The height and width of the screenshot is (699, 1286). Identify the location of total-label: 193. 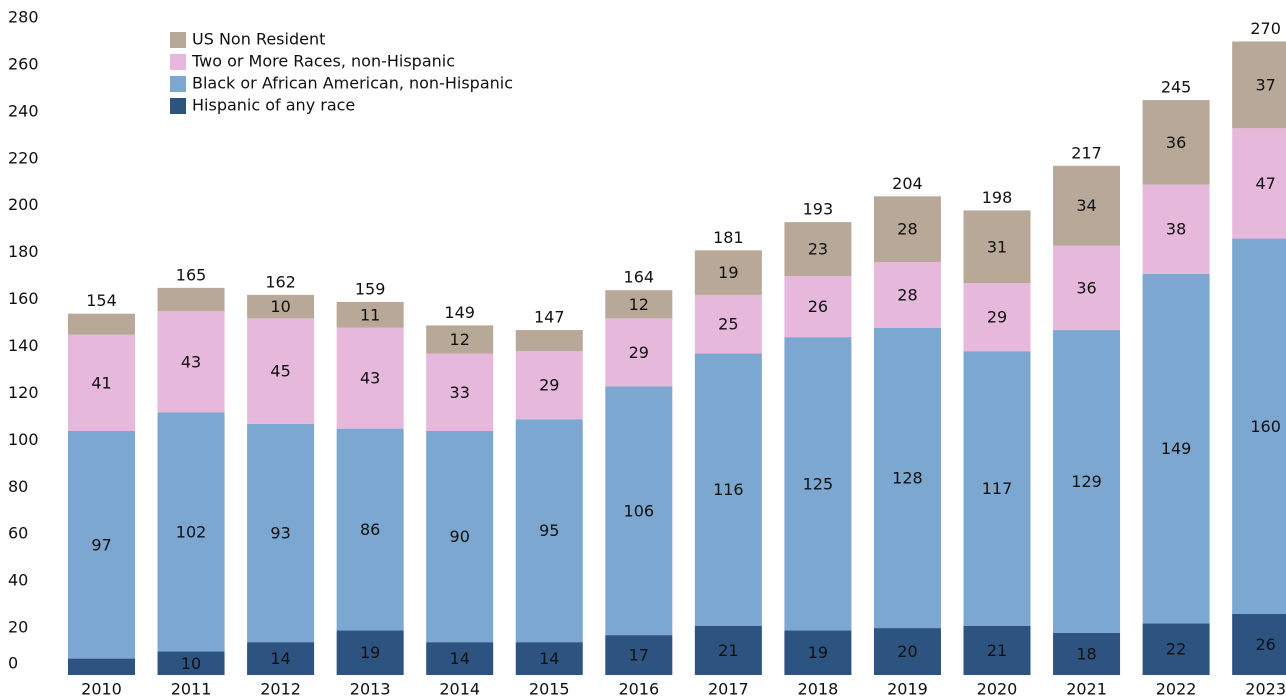
(818, 209).